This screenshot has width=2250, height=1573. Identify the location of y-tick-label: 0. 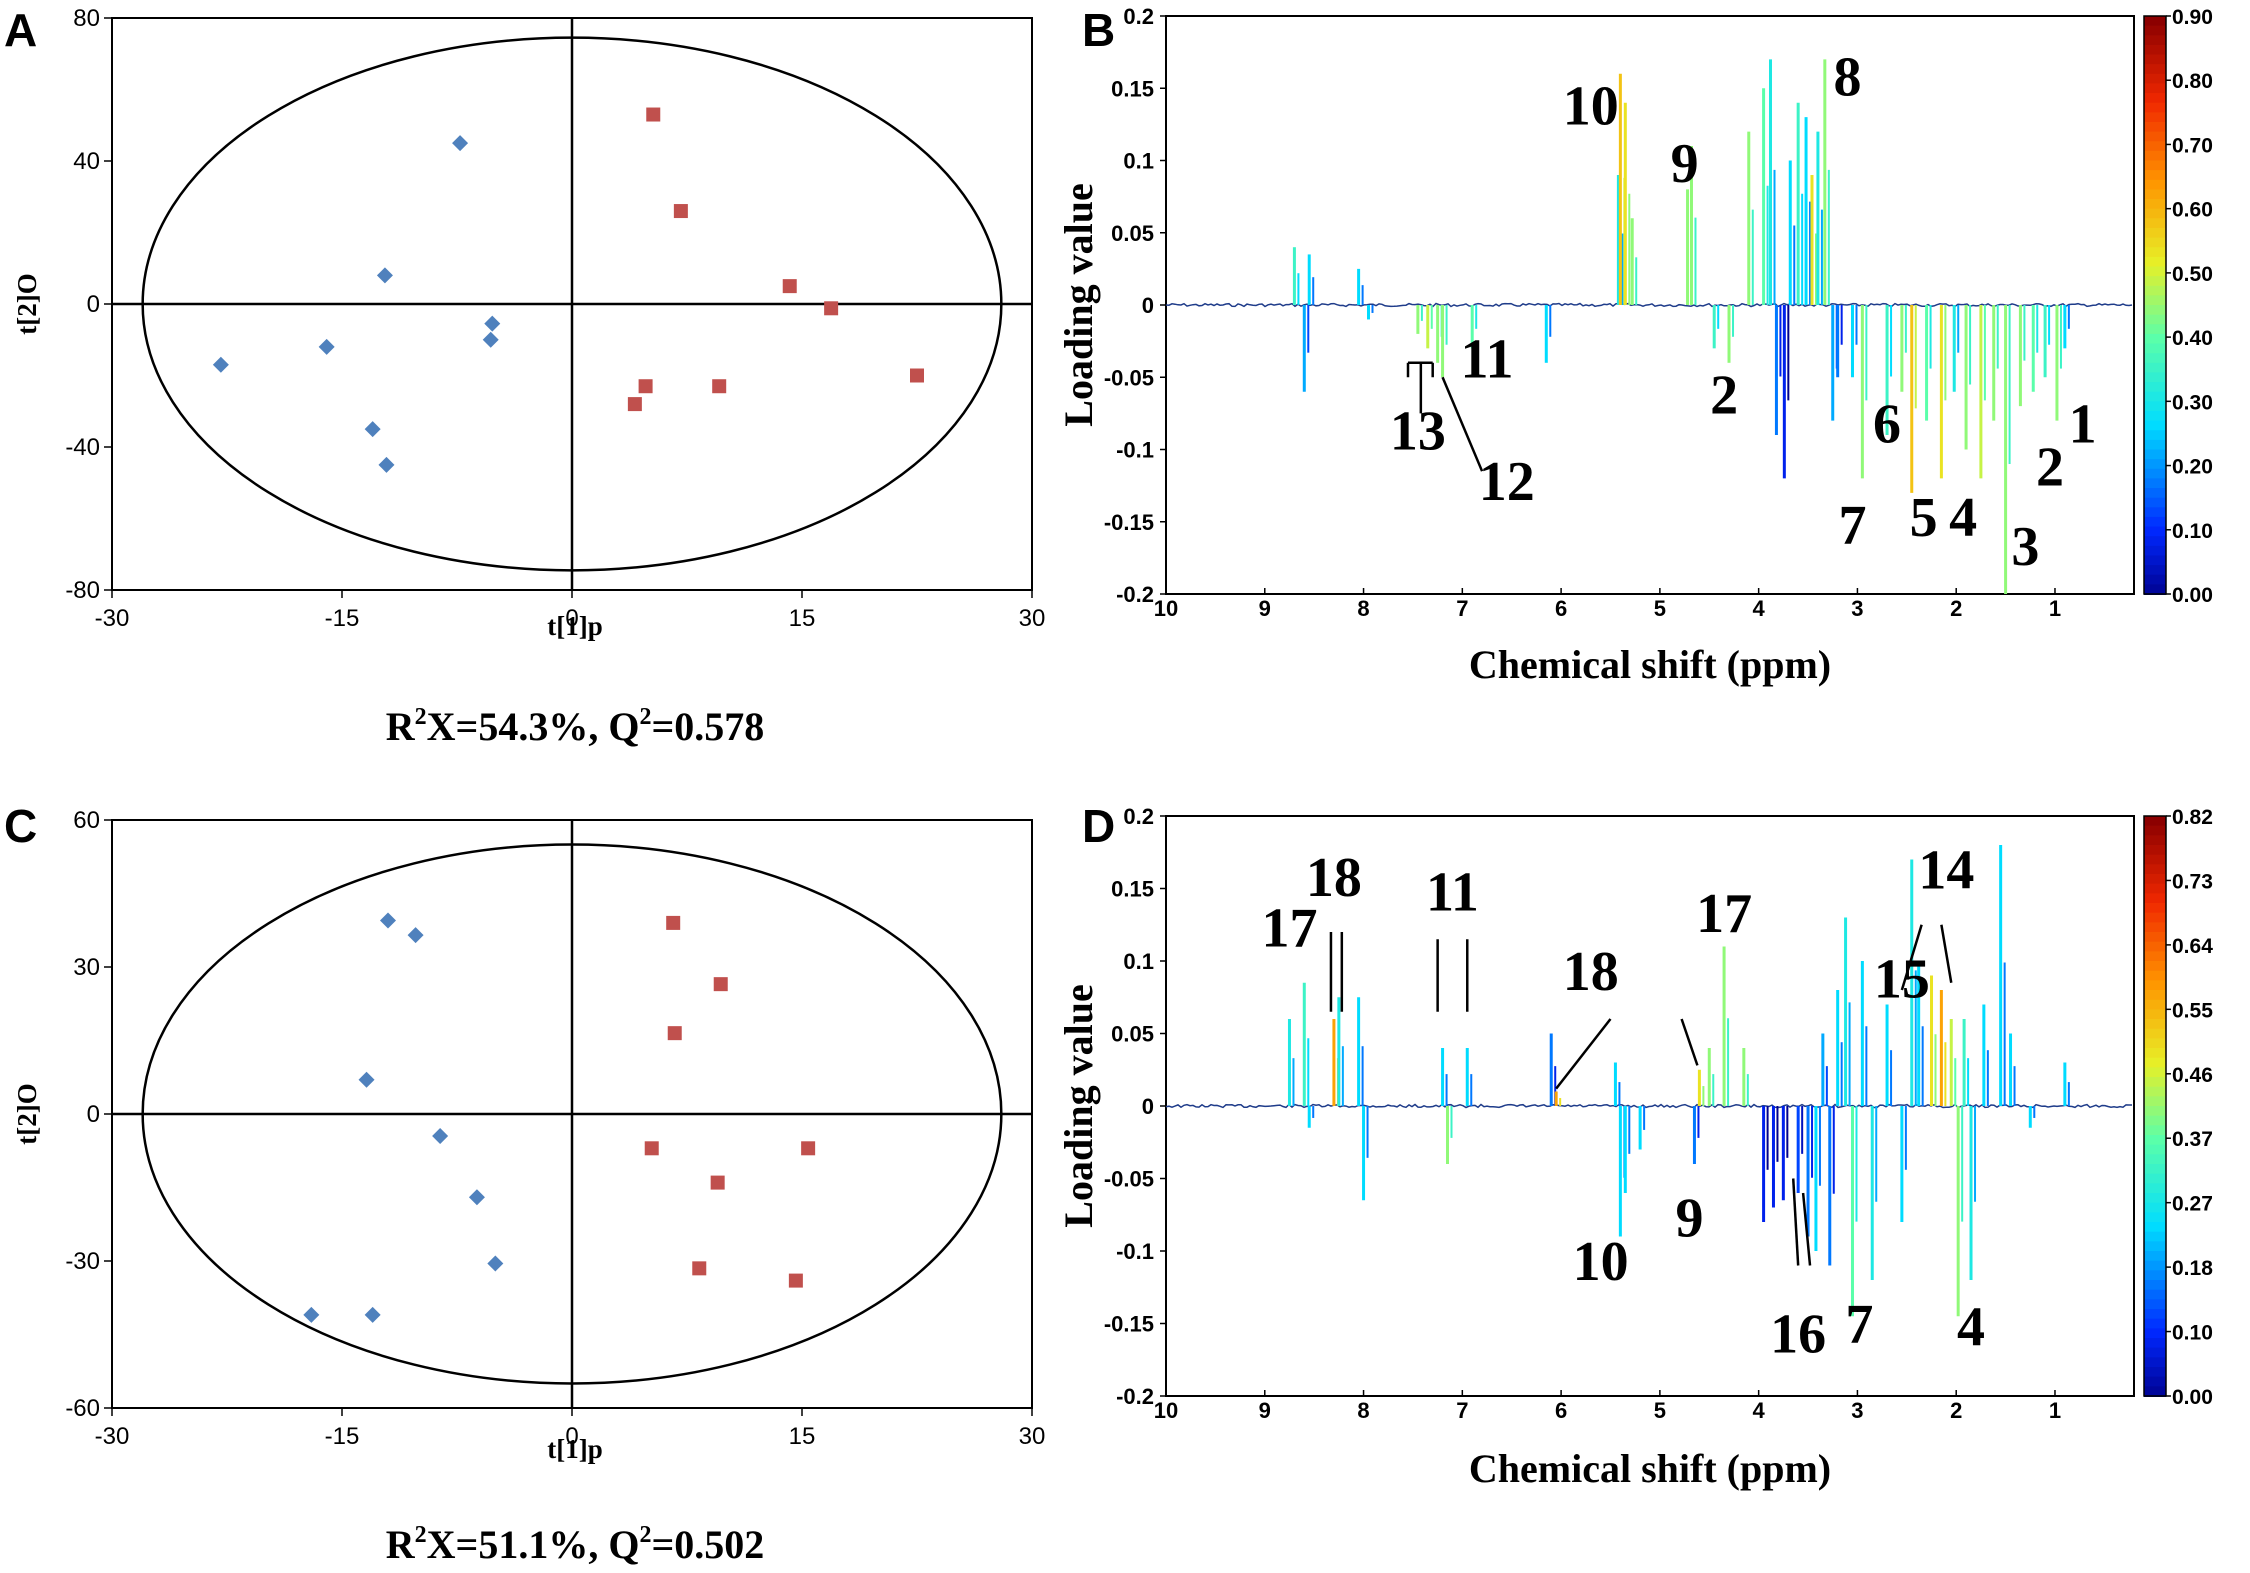
(93, 304).